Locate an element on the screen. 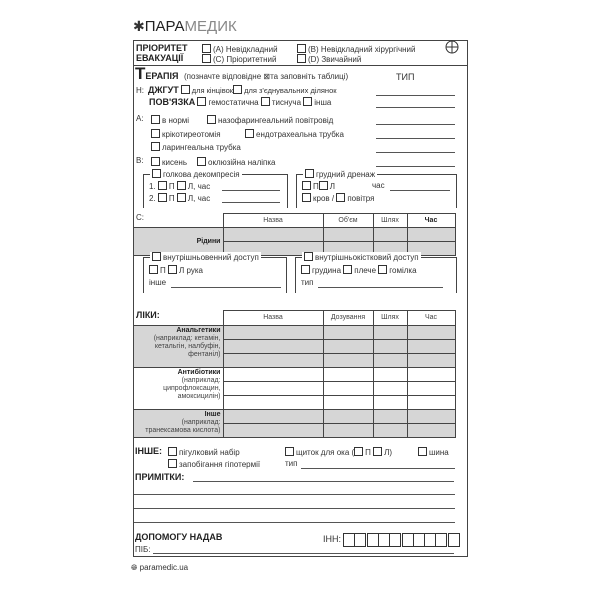 The height and width of the screenshot is (600, 600). airway-option: ларингеальна трубка is located at coordinates (196, 147).